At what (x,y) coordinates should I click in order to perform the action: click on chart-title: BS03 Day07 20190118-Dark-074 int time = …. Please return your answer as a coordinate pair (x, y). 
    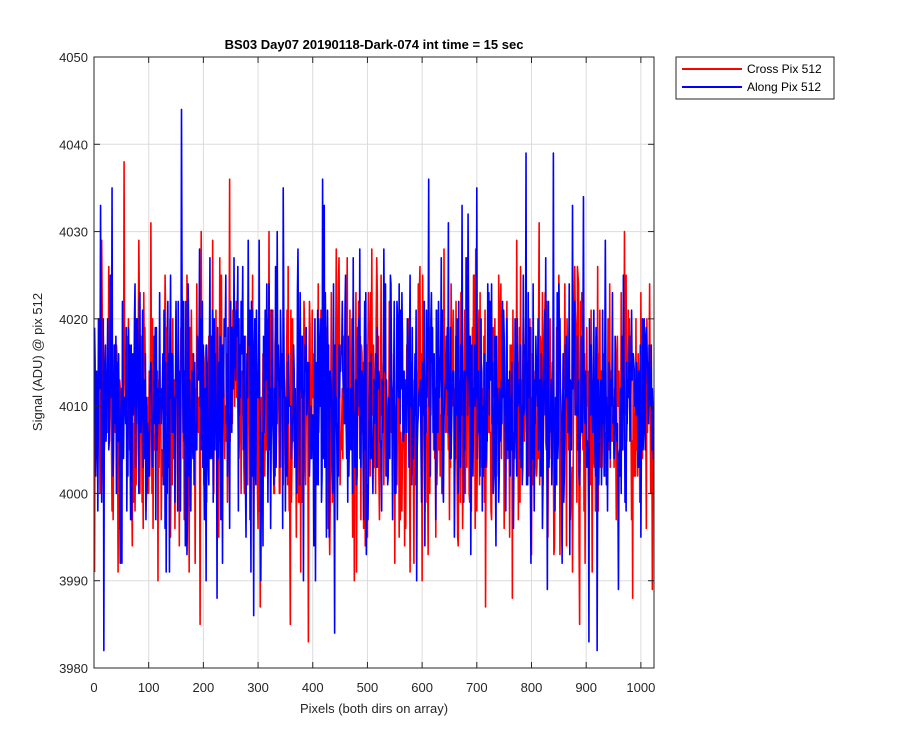
    Looking at the image, I should click on (374, 44).